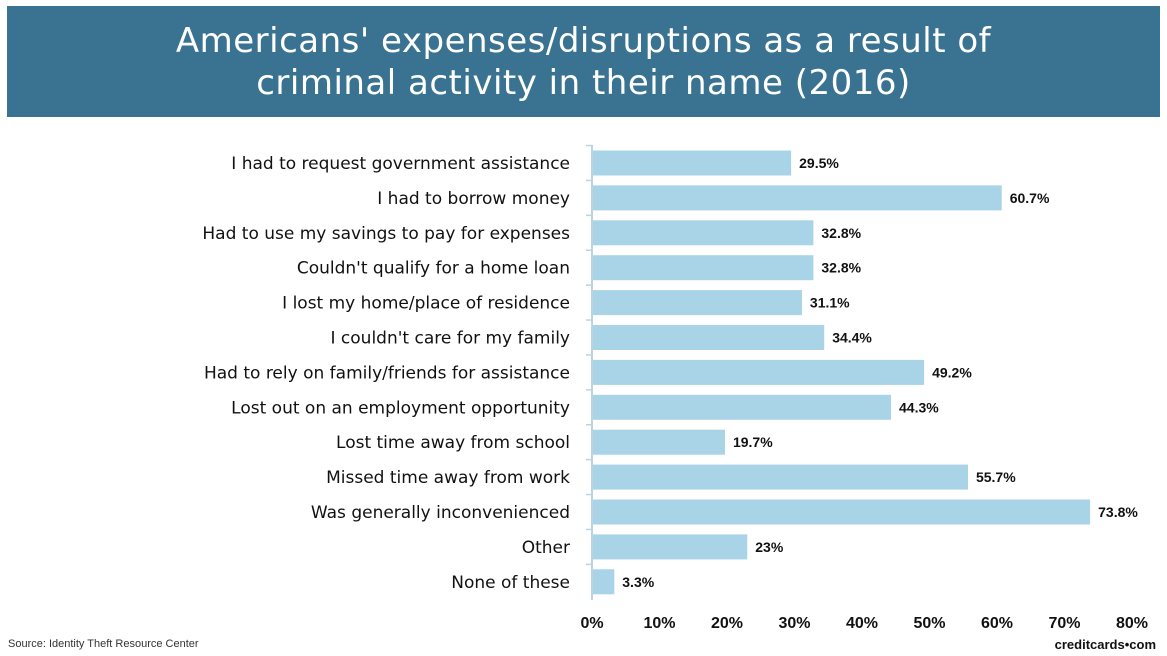  I want to click on x-tick-label: 20%, so click(727, 623).